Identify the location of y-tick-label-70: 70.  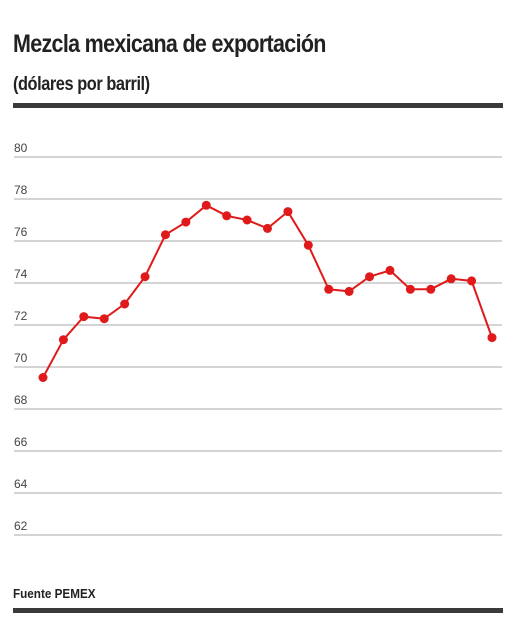
(21, 358).